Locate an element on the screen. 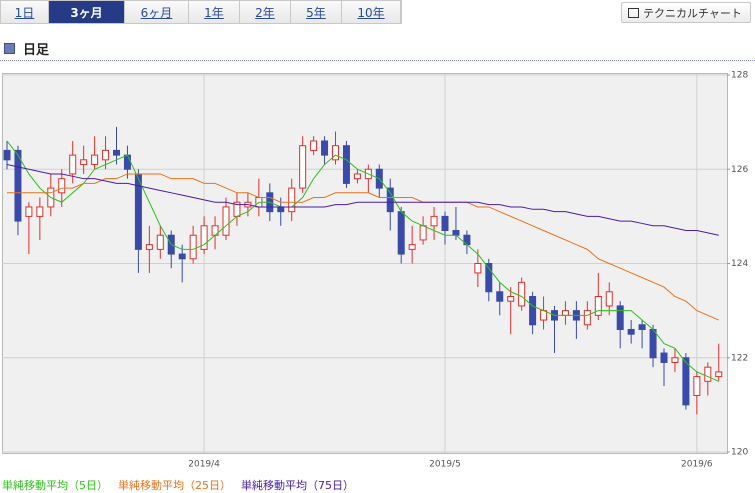 This screenshot has height=493, width=755. technical-chart-button: テクニカルチャート is located at coordinates (686, 12).